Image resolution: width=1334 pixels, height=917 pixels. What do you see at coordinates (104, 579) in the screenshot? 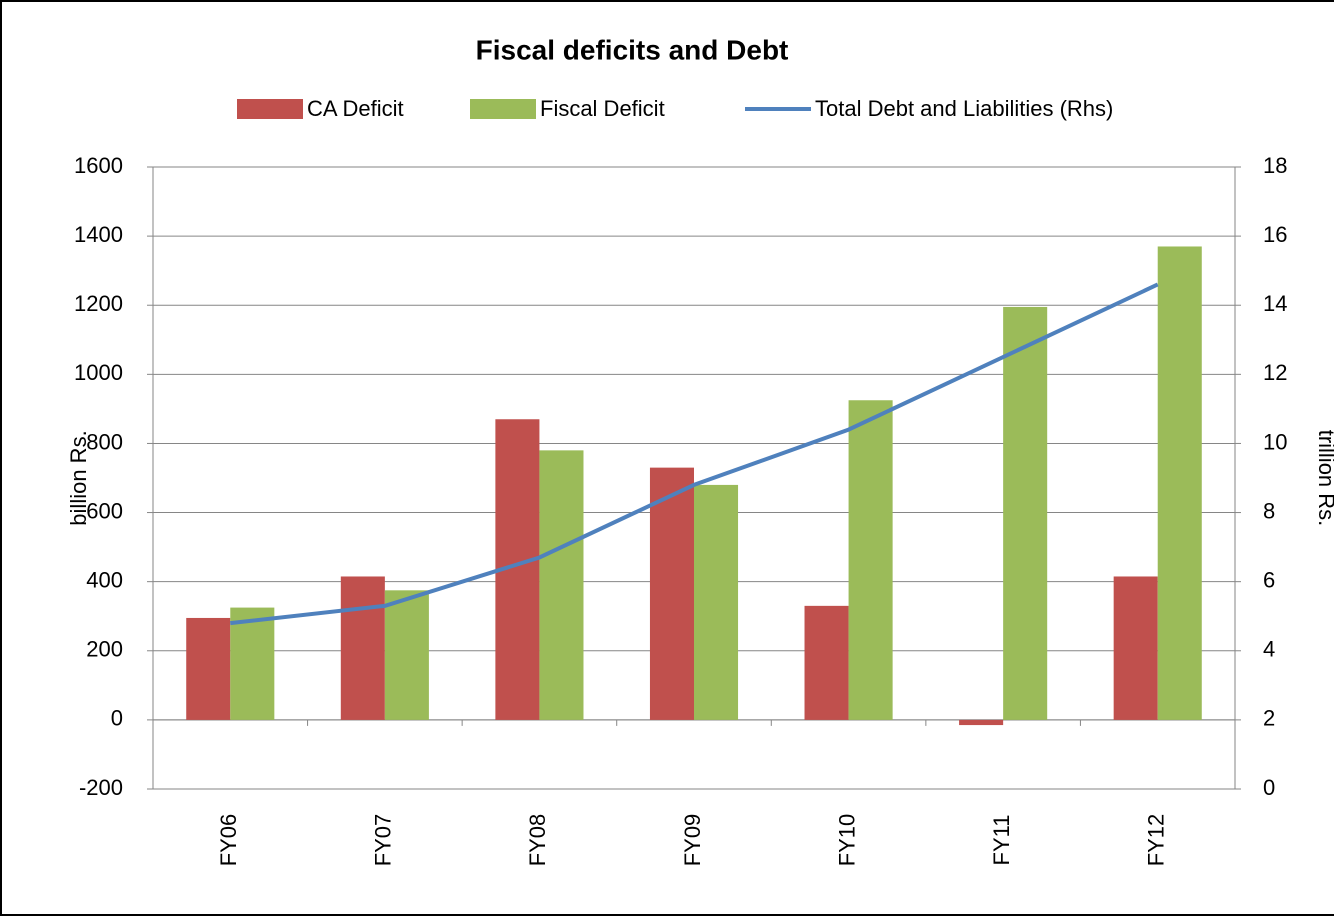
I see `y-tick-label: 400` at bounding box center [104, 579].